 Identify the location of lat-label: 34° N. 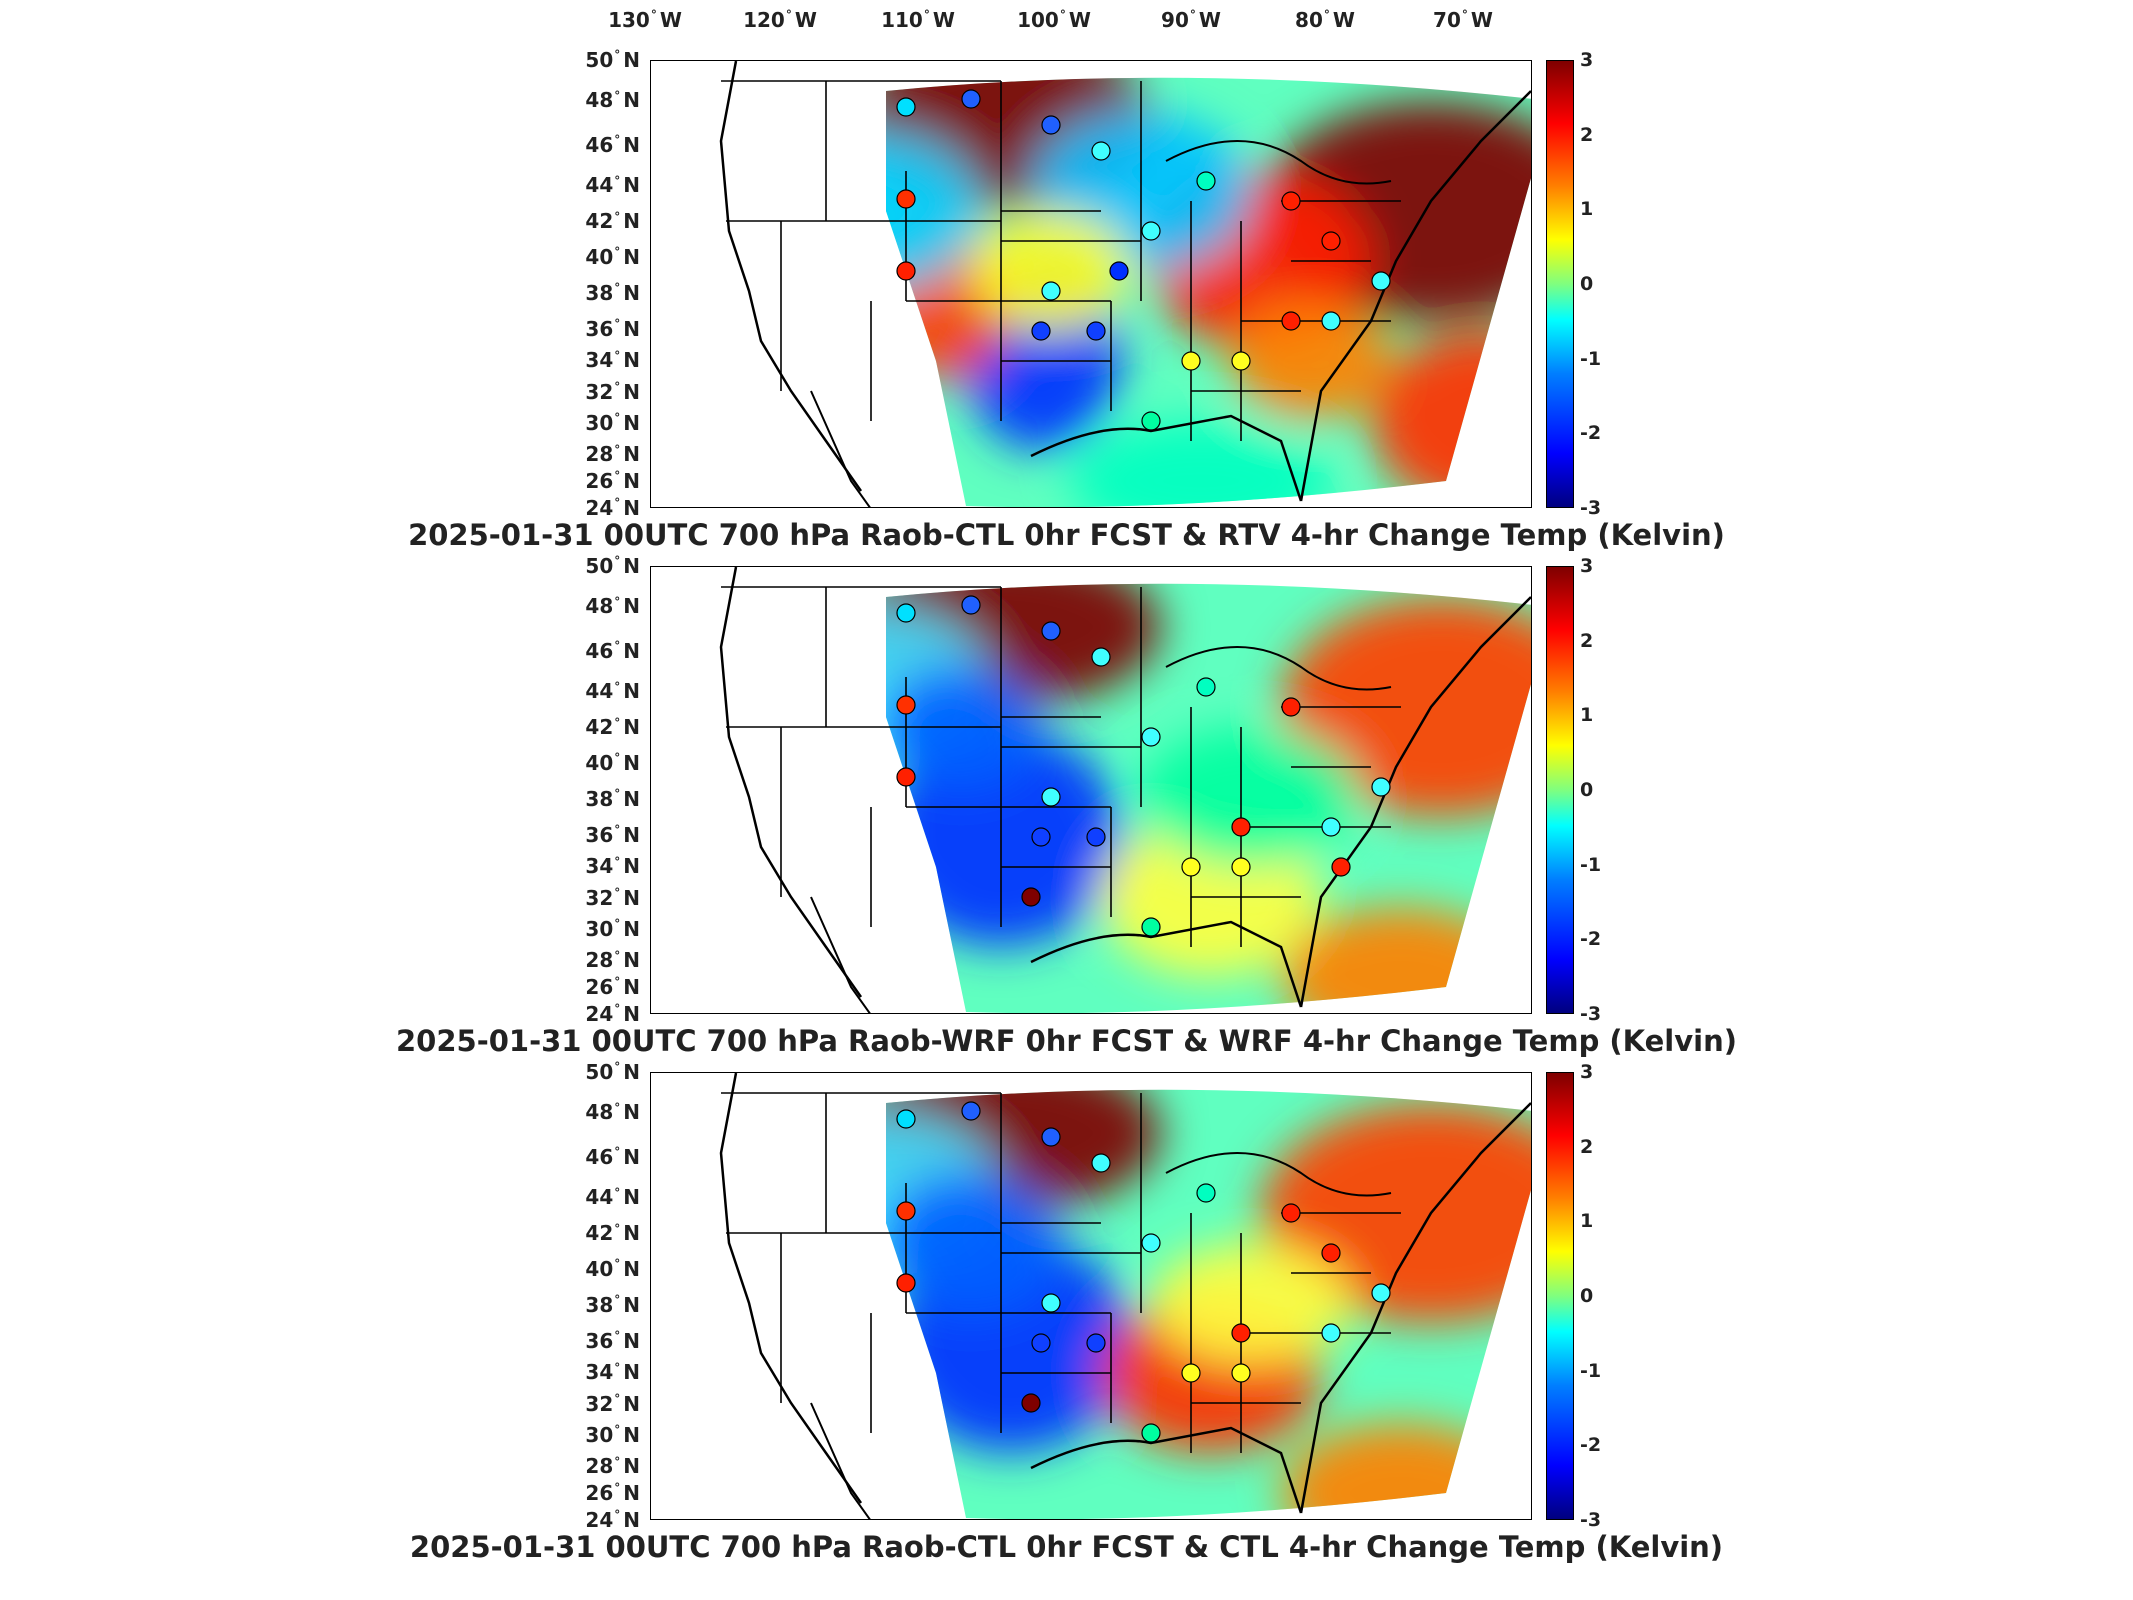
(600, 1372).